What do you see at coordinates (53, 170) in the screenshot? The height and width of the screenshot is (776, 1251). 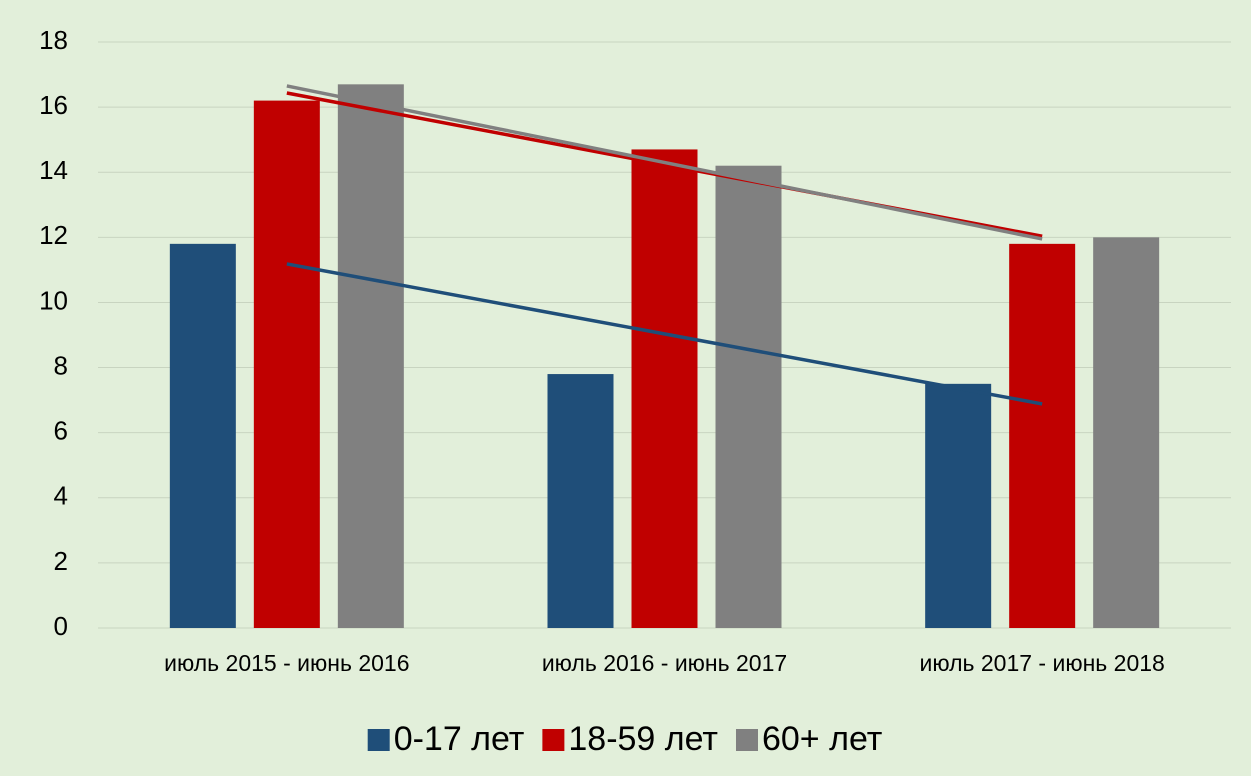 I see `y-tick-label: 14` at bounding box center [53, 170].